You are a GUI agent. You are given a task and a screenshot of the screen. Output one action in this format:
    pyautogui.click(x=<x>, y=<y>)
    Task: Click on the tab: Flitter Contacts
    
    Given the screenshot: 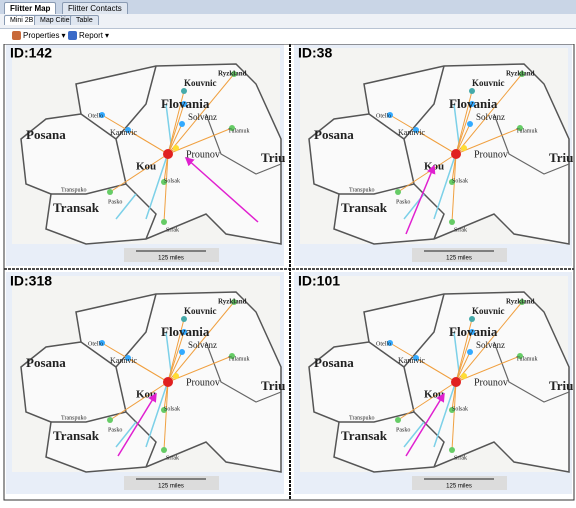 What is the action you would take?
    pyautogui.click(x=95, y=8)
    